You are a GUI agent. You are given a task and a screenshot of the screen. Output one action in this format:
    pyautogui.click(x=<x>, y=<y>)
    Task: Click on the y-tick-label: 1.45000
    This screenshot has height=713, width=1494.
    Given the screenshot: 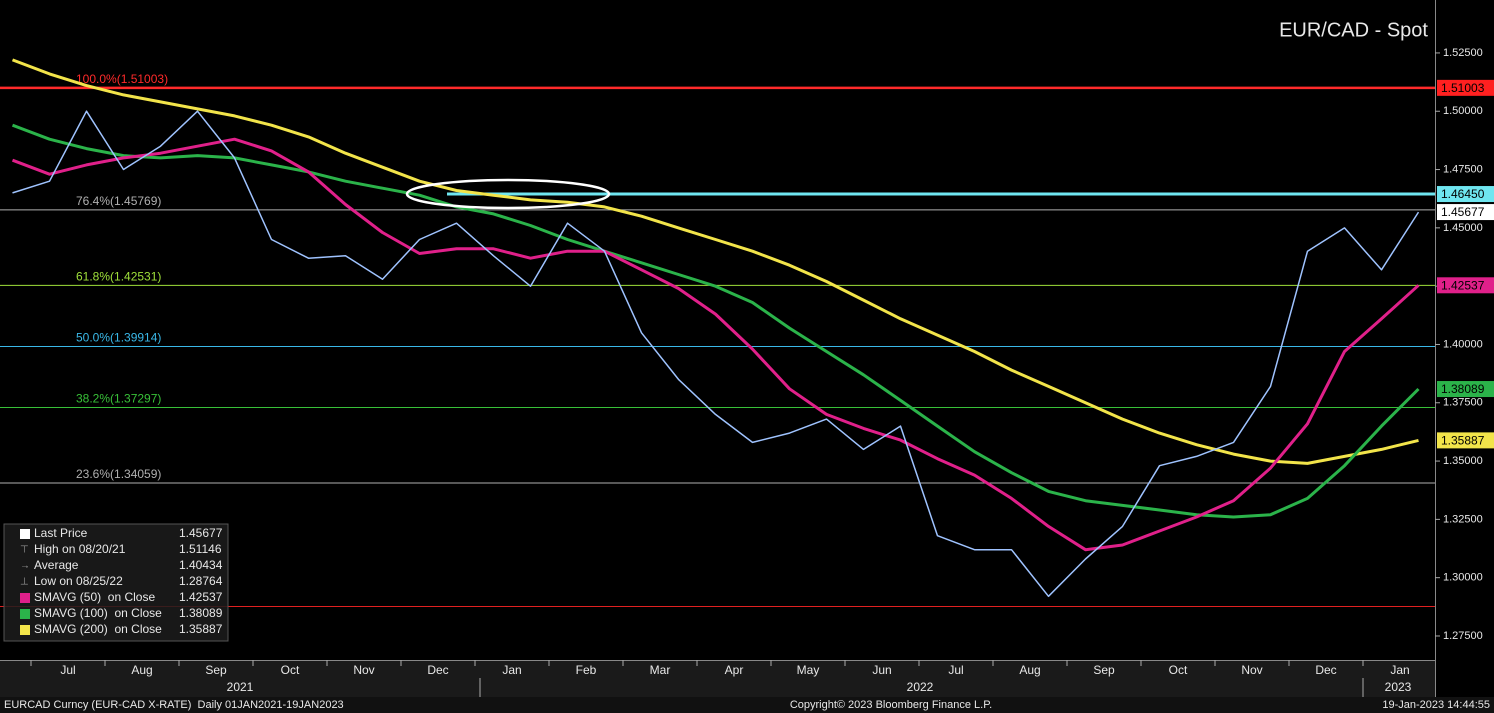 What is the action you would take?
    pyautogui.click(x=1463, y=228)
    